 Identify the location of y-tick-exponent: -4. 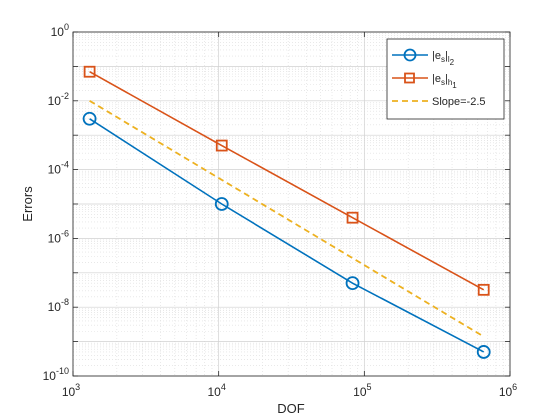
(65, 165).